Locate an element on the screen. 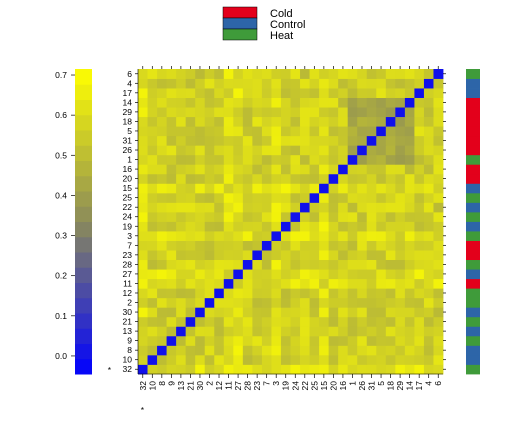  legend-swatch-heat is located at coordinates (240, 34).